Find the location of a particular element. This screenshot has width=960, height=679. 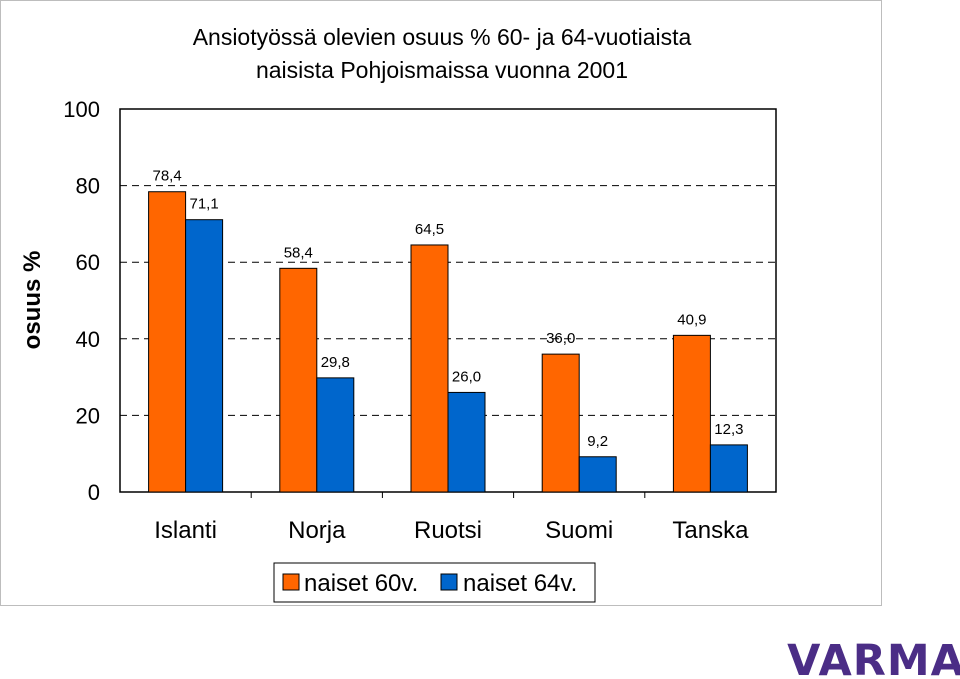

data-label: 58,4 is located at coordinates (298, 252).